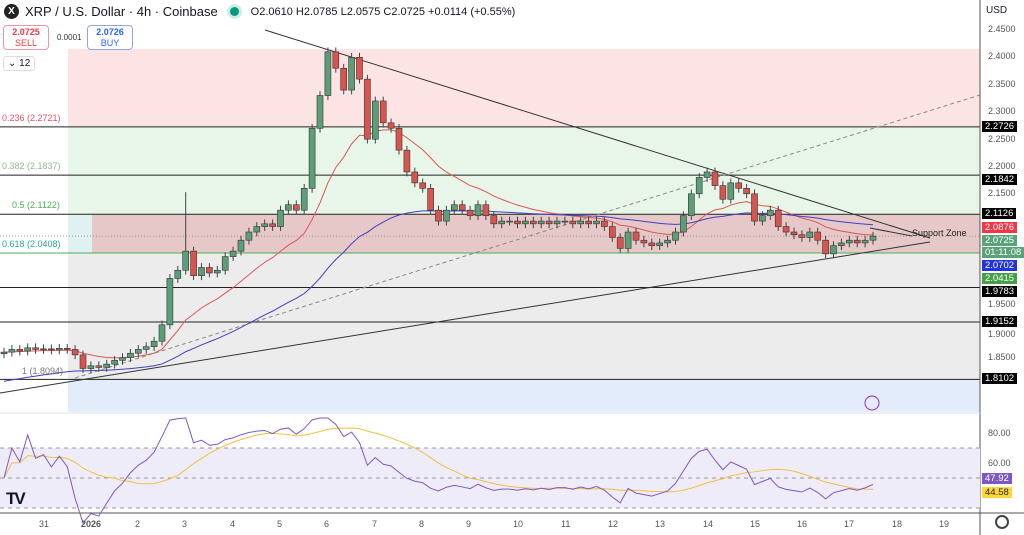 This screenshot has height=535, width=1024. Describe the element at coordinates (802, 524) in the screenshot. I see `time-tick: 16` at that location.